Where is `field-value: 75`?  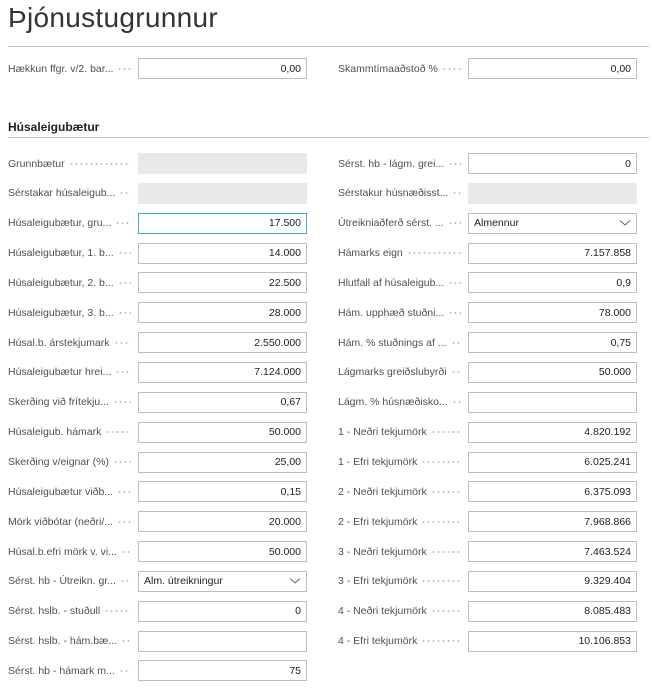 field-value: 75 is located at coordinates (295, 670).